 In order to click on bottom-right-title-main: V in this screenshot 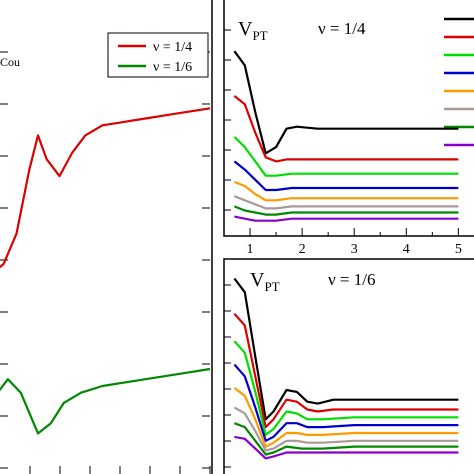, I will do `click(257, 280)`.